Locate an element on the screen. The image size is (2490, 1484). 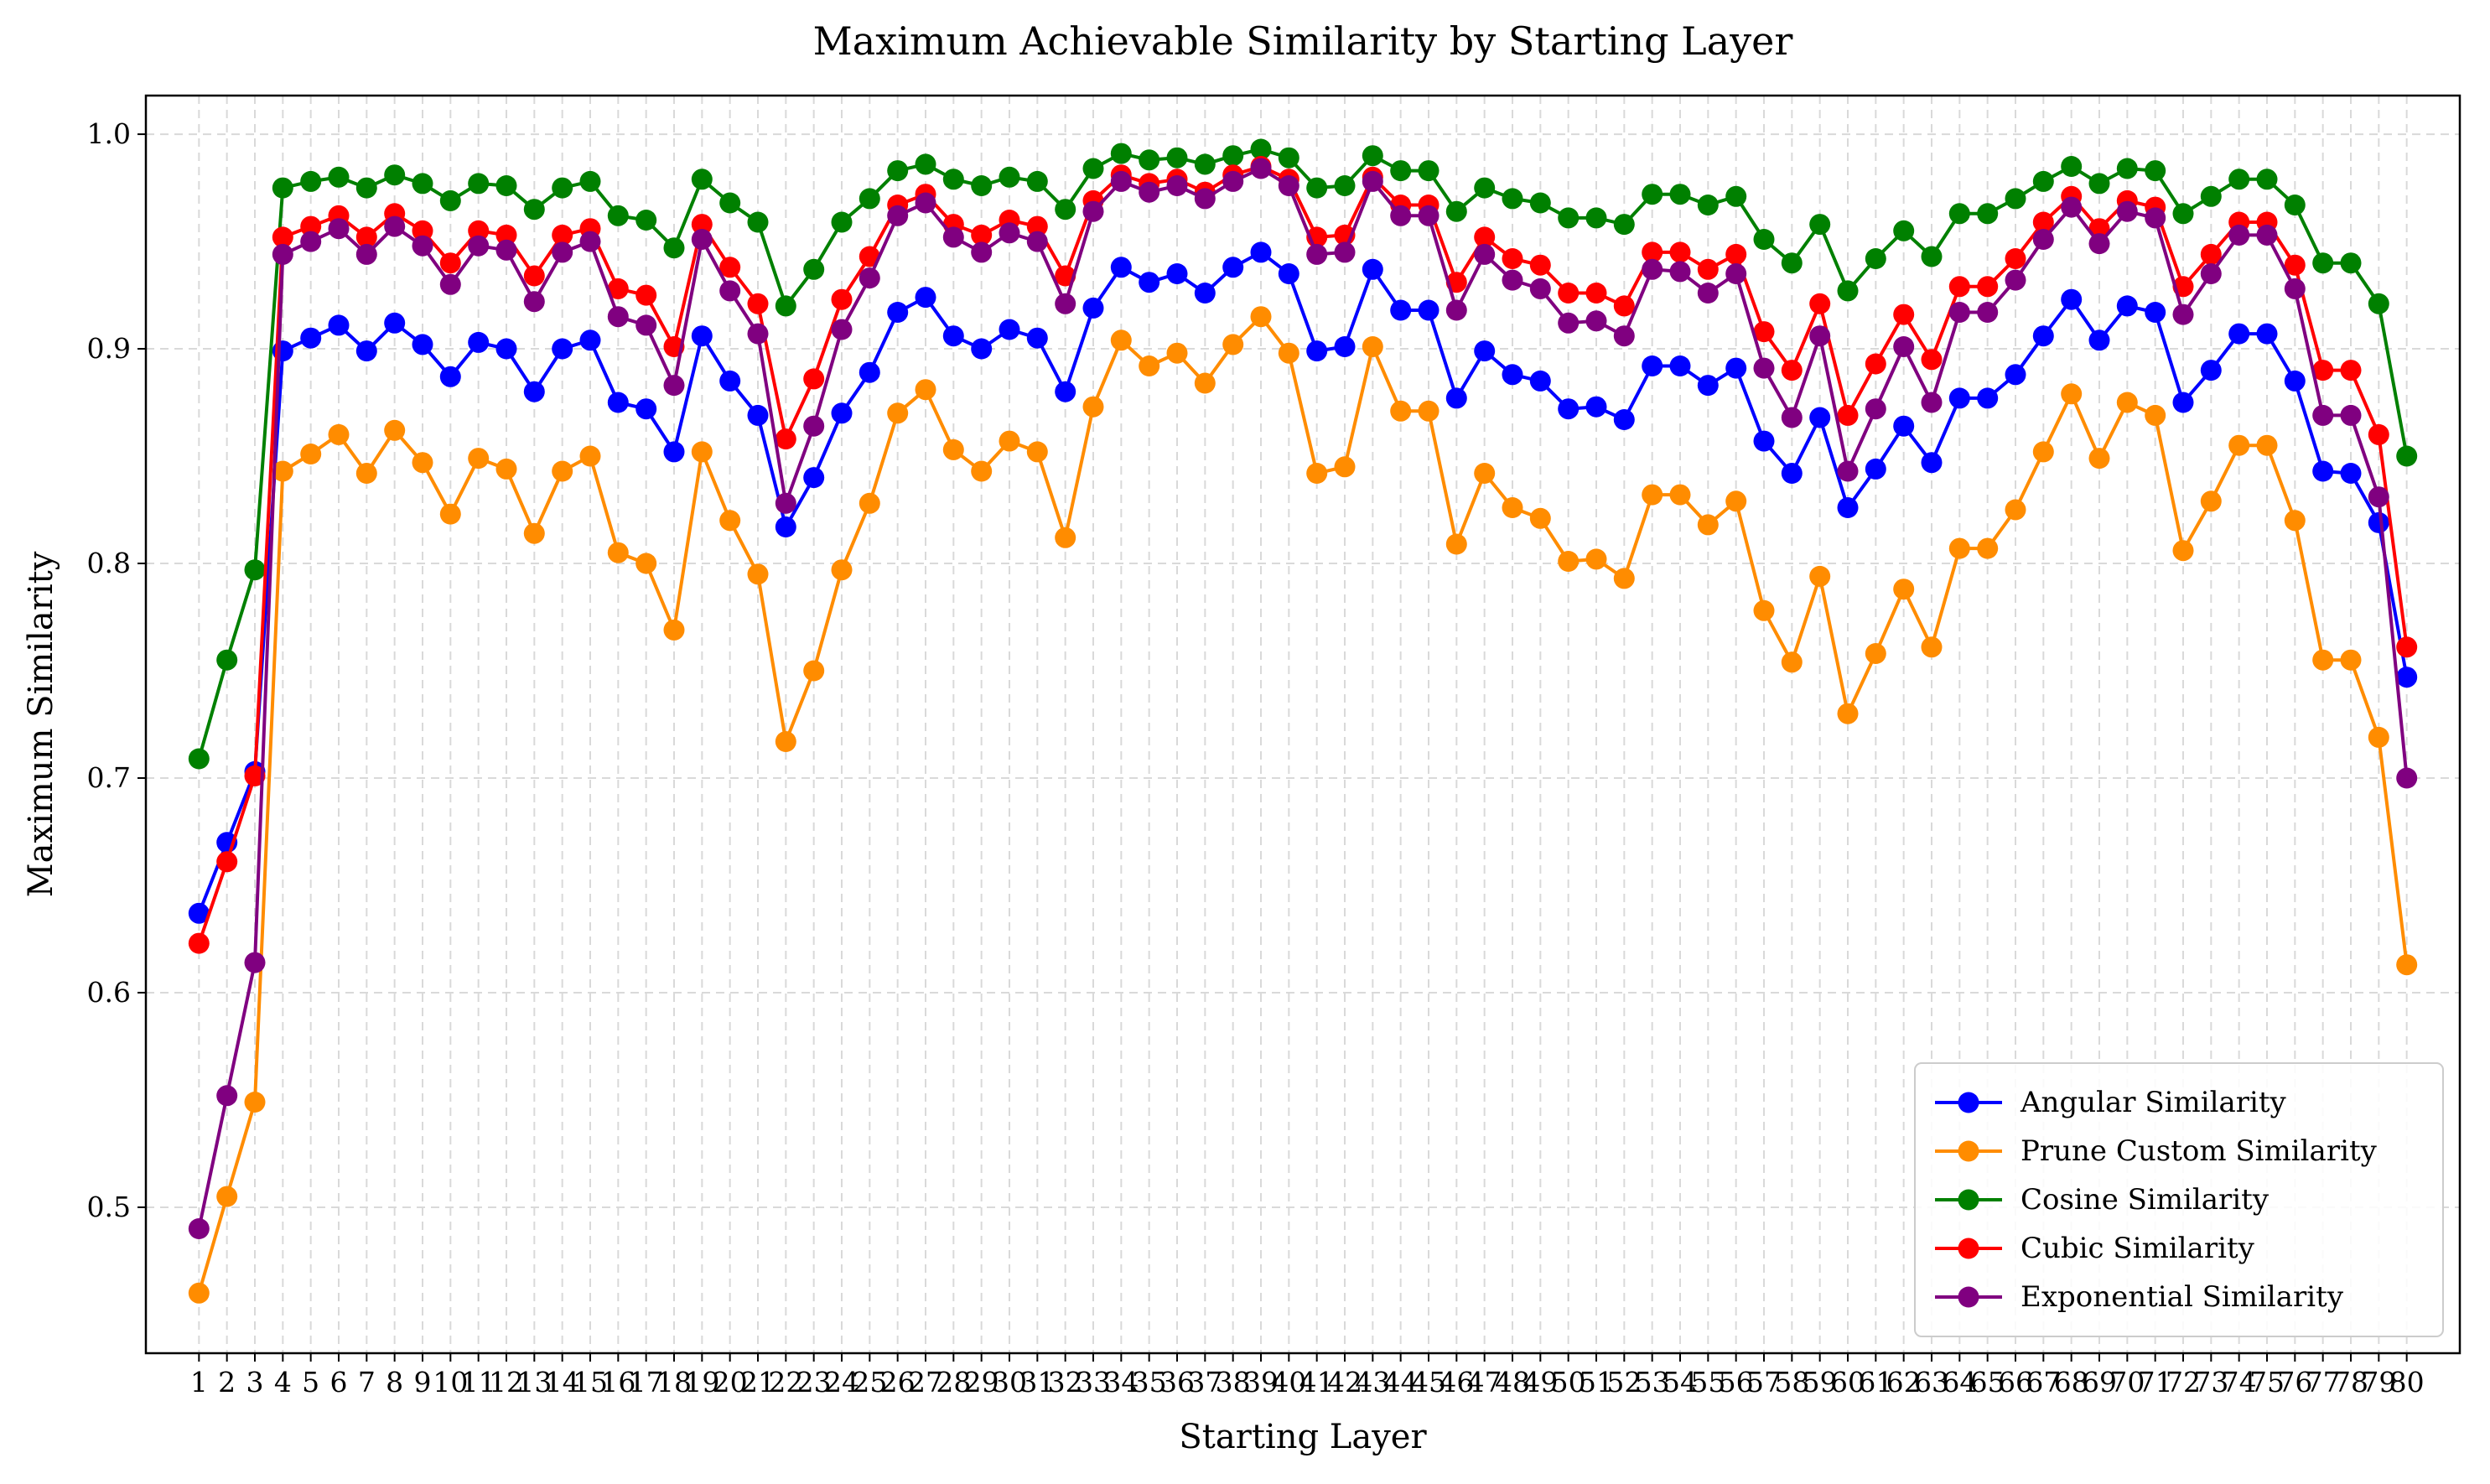
x-tick-label: 79 is located at coordinates (2378, 1382).